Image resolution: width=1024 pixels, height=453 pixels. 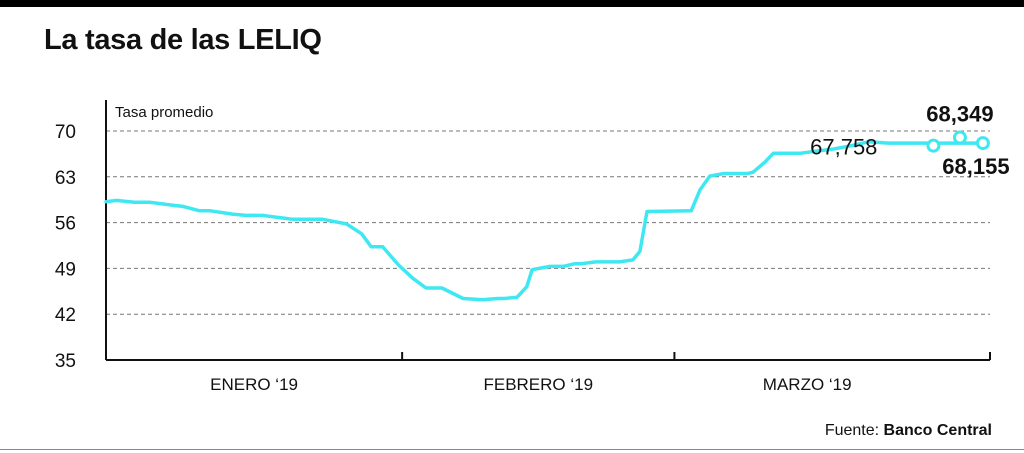 I want to click on top-bar, so click(x=512, y=3).